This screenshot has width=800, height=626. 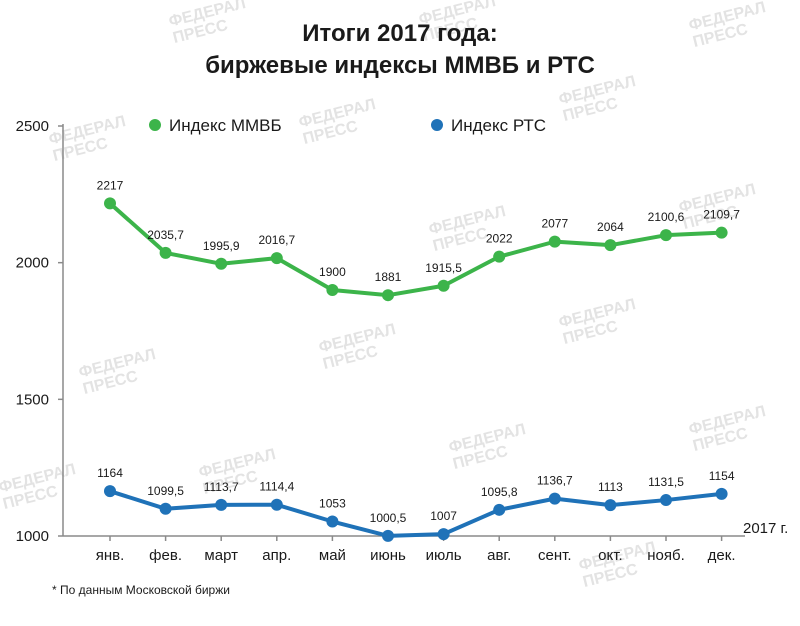 I want to click on data-label: 1995,9, so click(x=221, y=246).